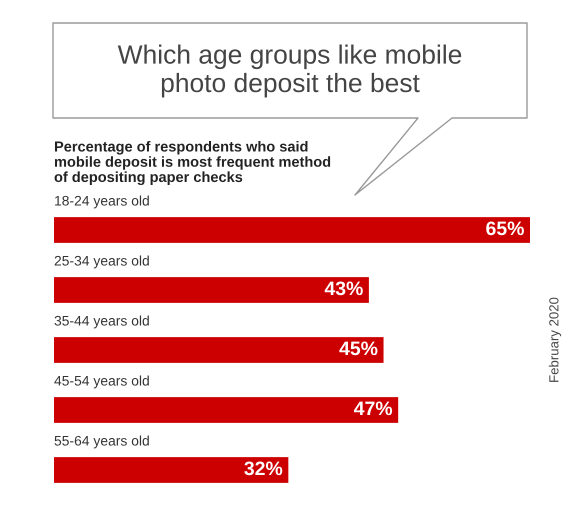 This screenshot has height=514, width=585. Describe the element at coordinates (101, 321) in the screenshot. I see `y-tick-label: 35-44 years old` at that location.